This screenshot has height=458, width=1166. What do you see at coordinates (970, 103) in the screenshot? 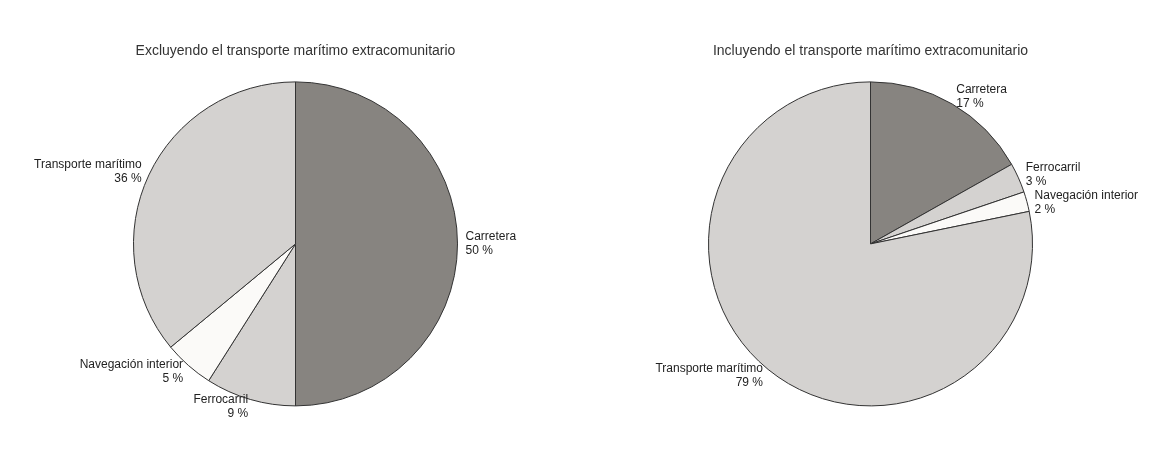
I see `data-label: 17 %` at bounding box center [970, 103].